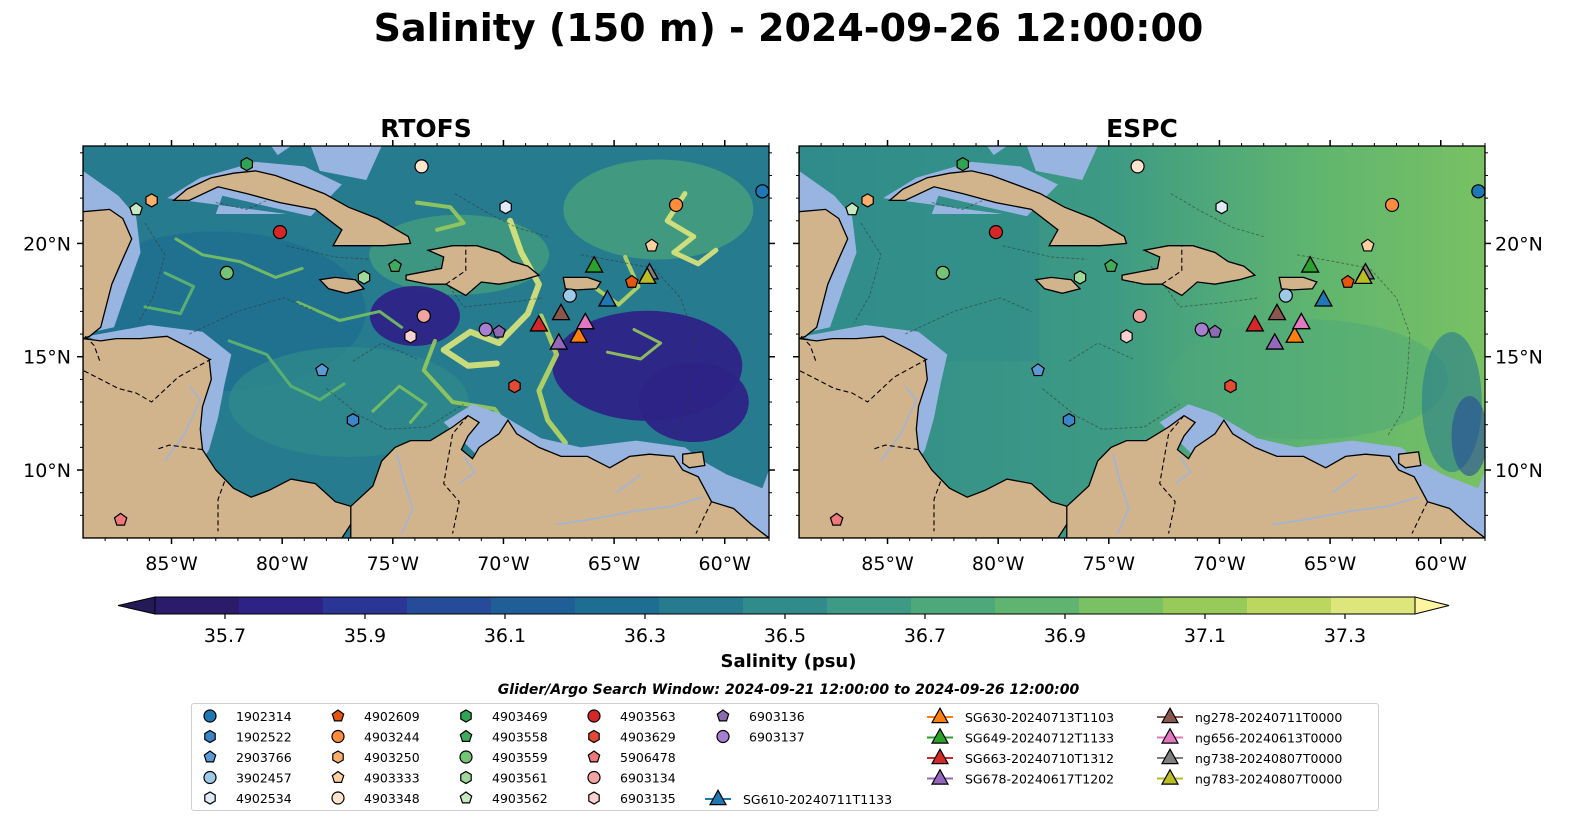  Describe the element at coordinates (1069, 420) in the screenshot. I see `float-1902522-marker` at that location.